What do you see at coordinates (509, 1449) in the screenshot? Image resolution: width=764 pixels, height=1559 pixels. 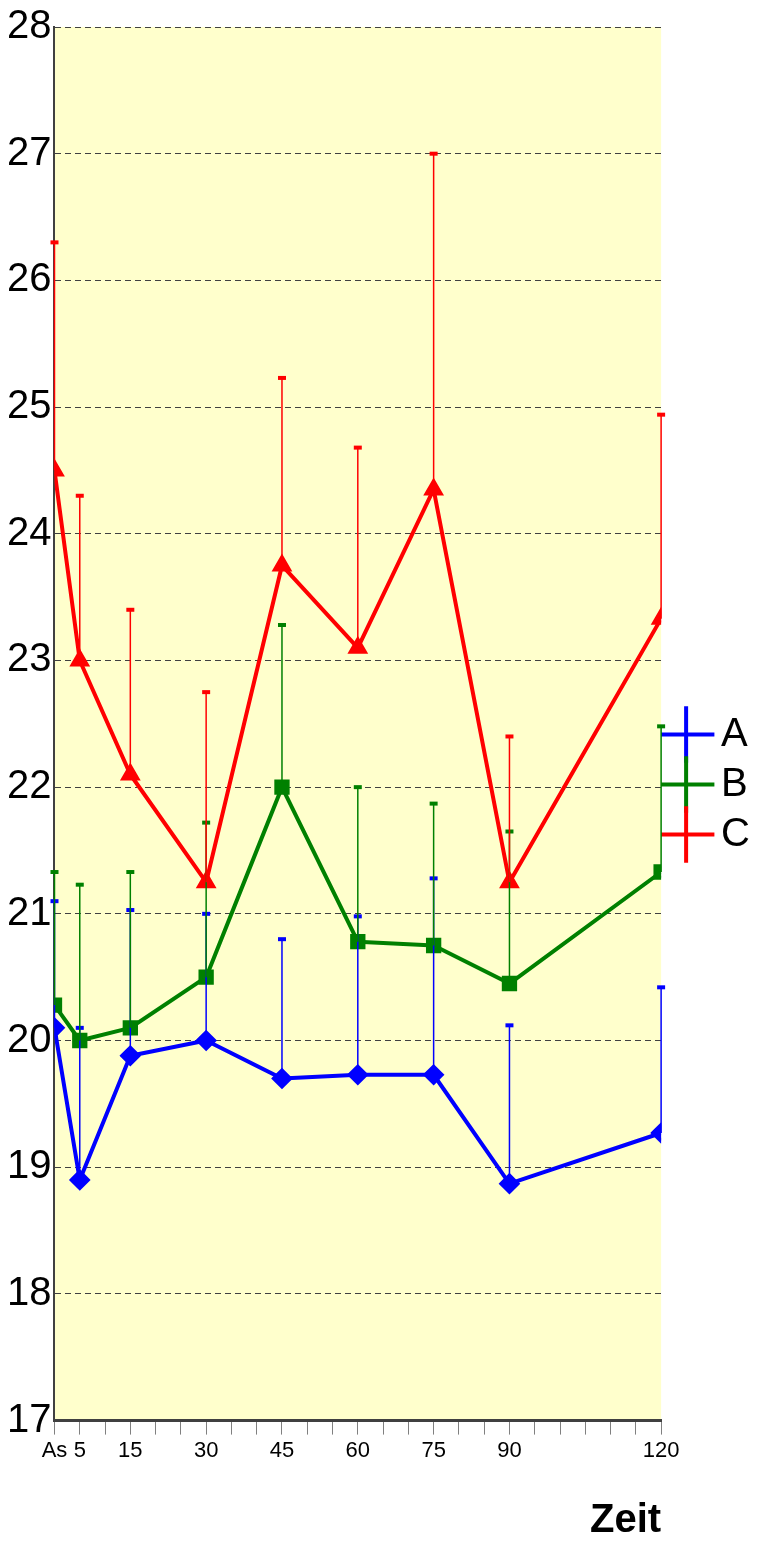 I see `x-tick-label: 90` at bounding box center [509, 1449].